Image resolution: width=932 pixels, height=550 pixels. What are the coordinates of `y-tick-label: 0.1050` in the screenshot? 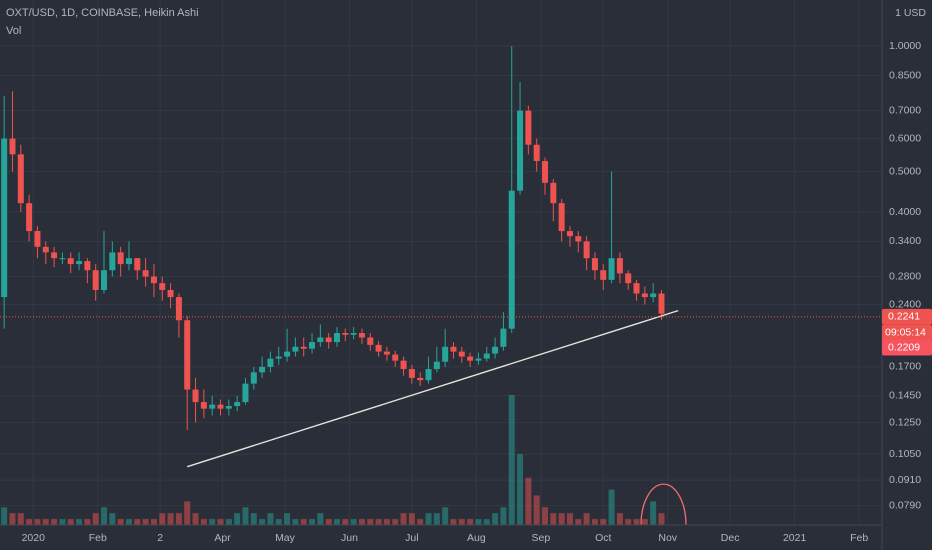 It's located at (905, 454).